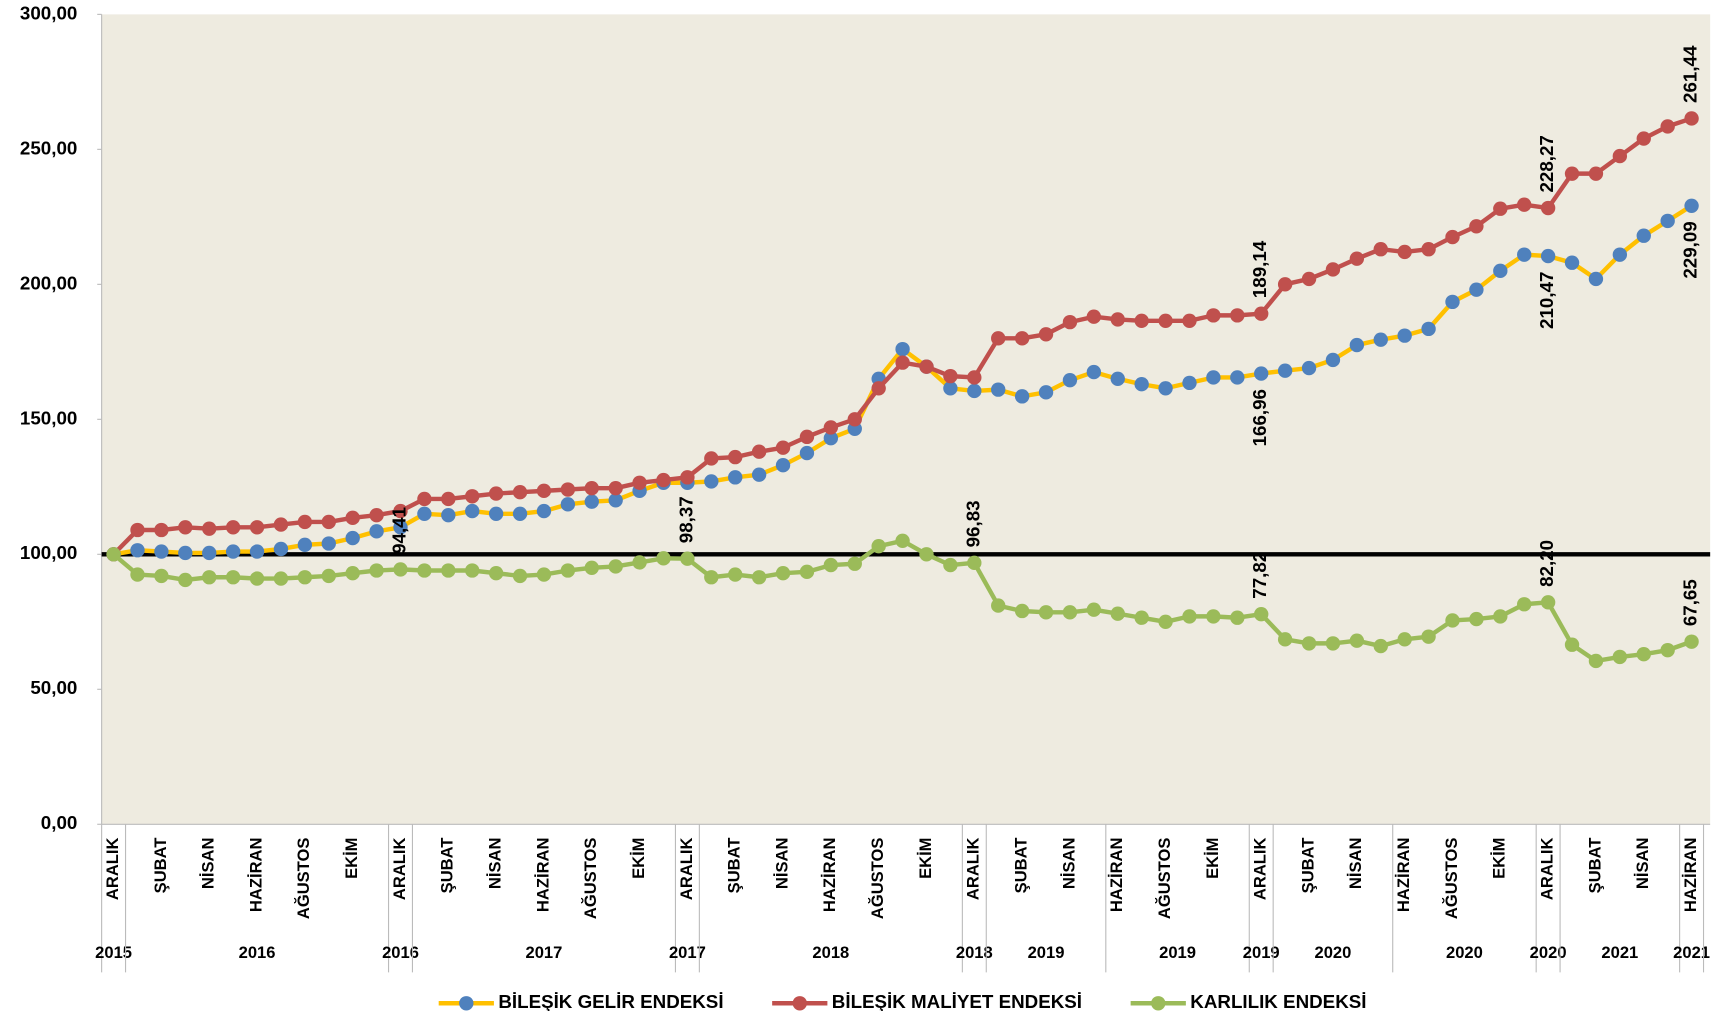 This screenshot has width=1719, height=1016. What do you see at coordinates (398, 530) in the screenshot?
I see `data-label: 94,41` at bounding box center [398, 530].